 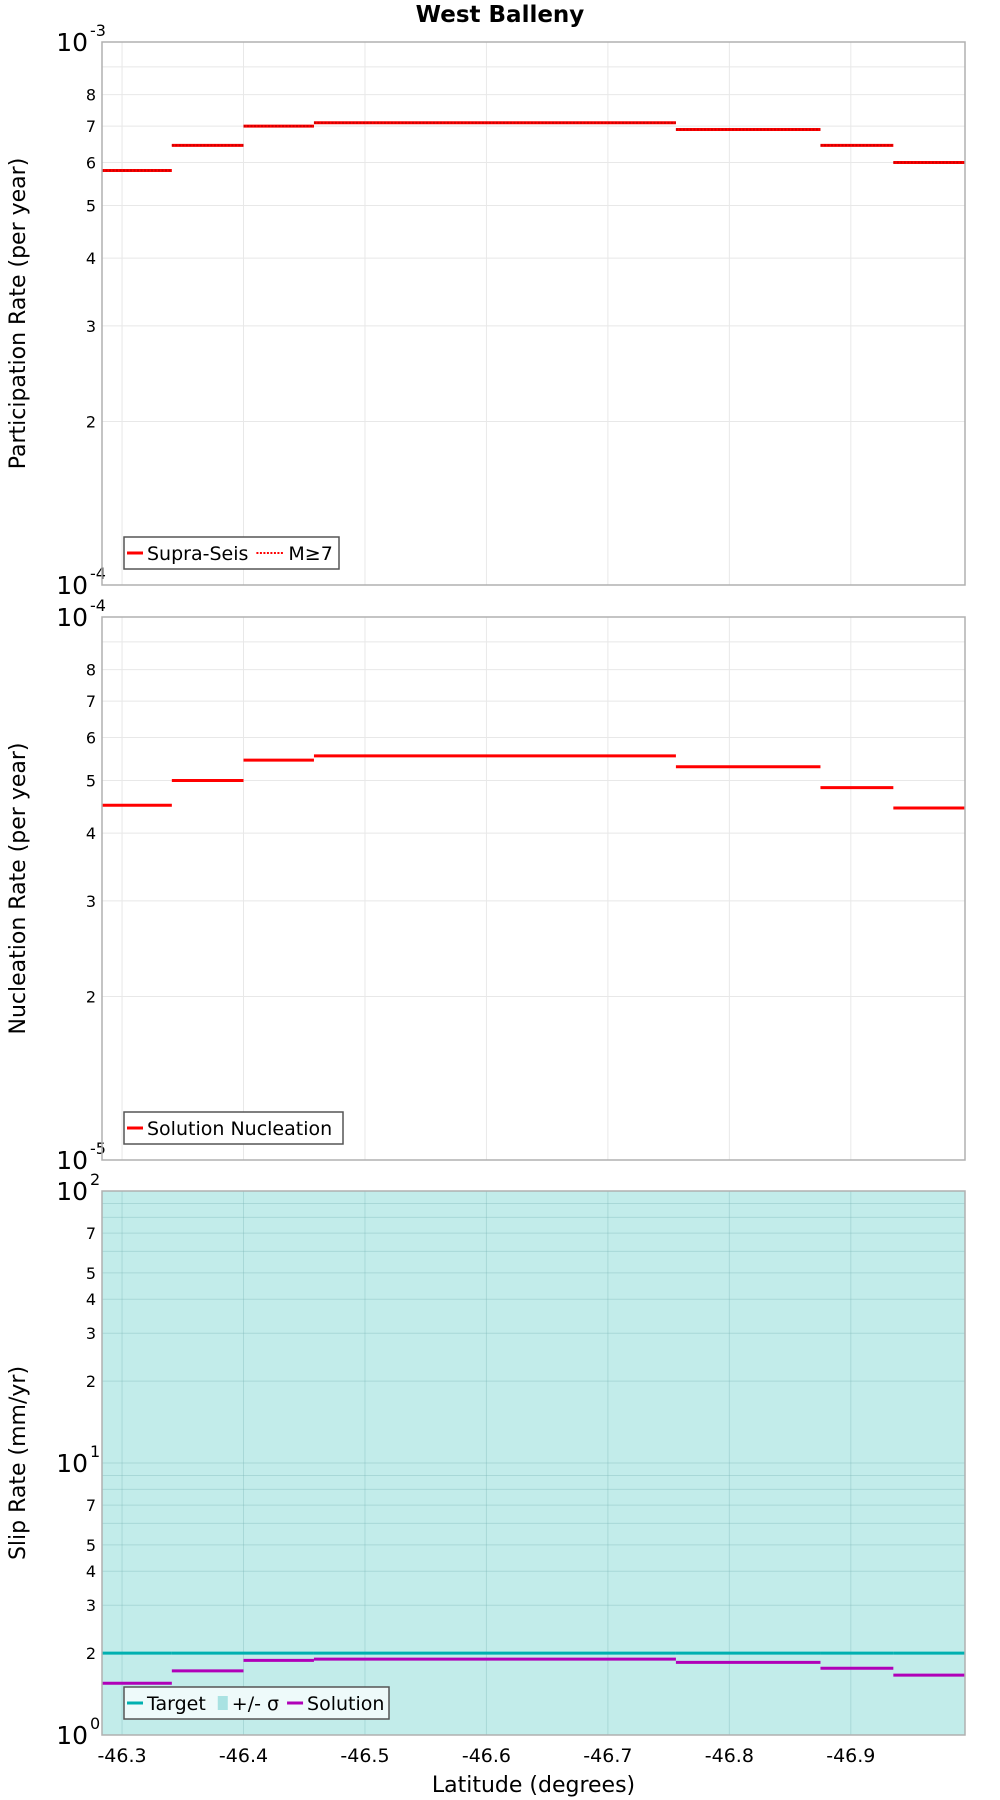 I want to click on series-solution, so click(x=533, y=1671).